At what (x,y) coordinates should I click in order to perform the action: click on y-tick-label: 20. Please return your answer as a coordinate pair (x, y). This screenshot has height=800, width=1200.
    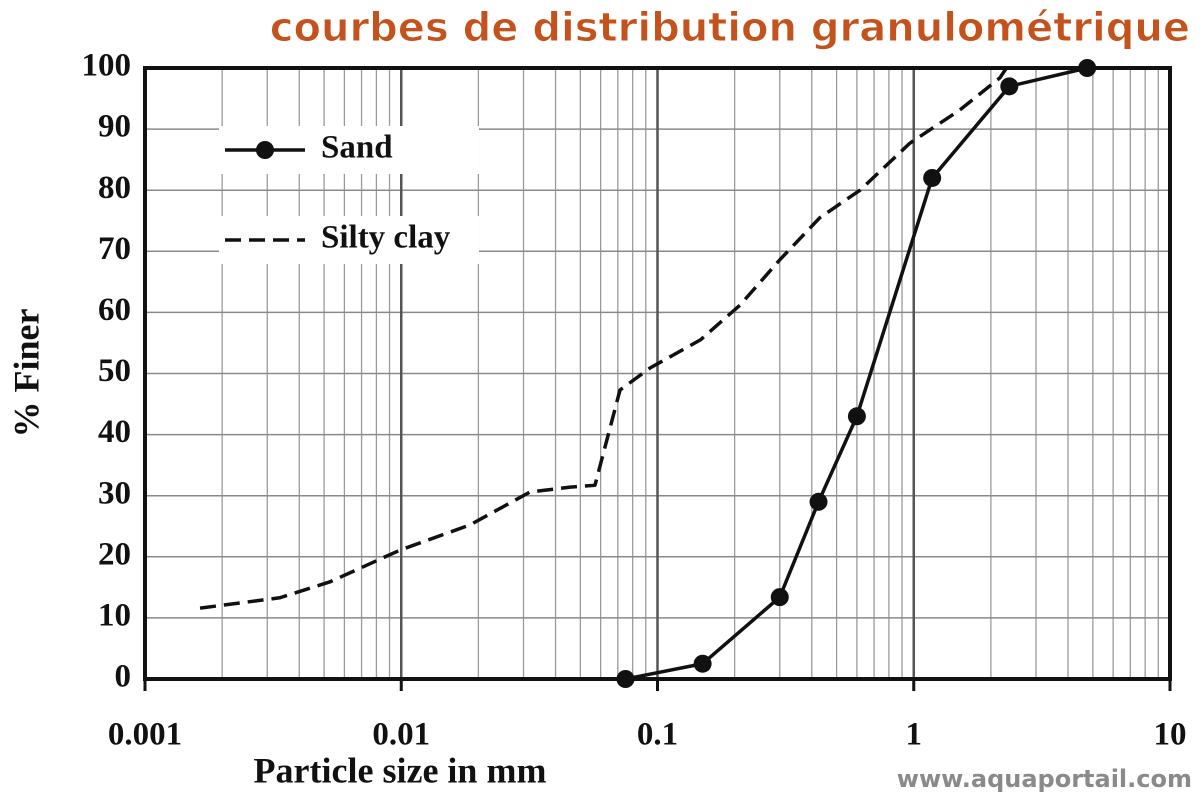
    Looking at the image, I should click on (114, 554).